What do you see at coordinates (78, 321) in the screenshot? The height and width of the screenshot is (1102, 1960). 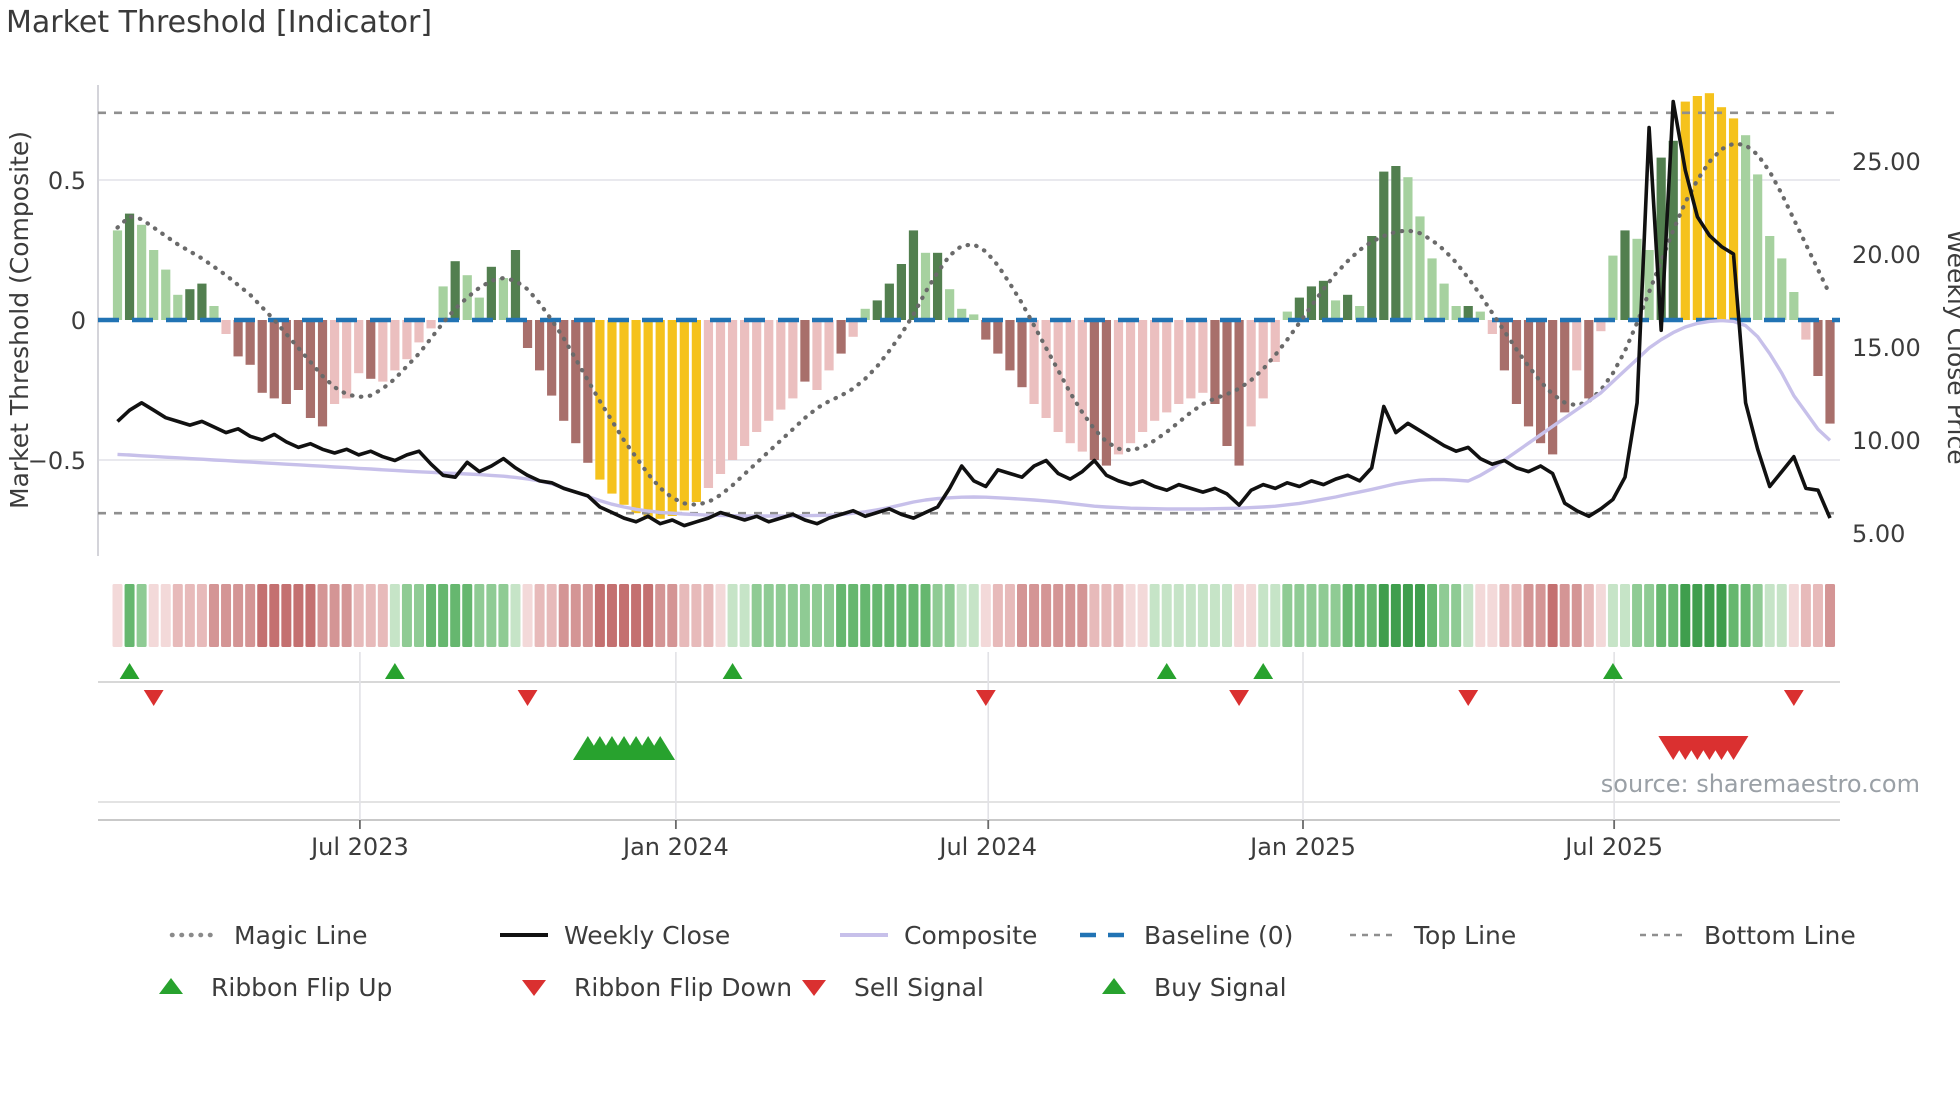 I see `left-tick-label: 0` at bounding box center [78, 321].